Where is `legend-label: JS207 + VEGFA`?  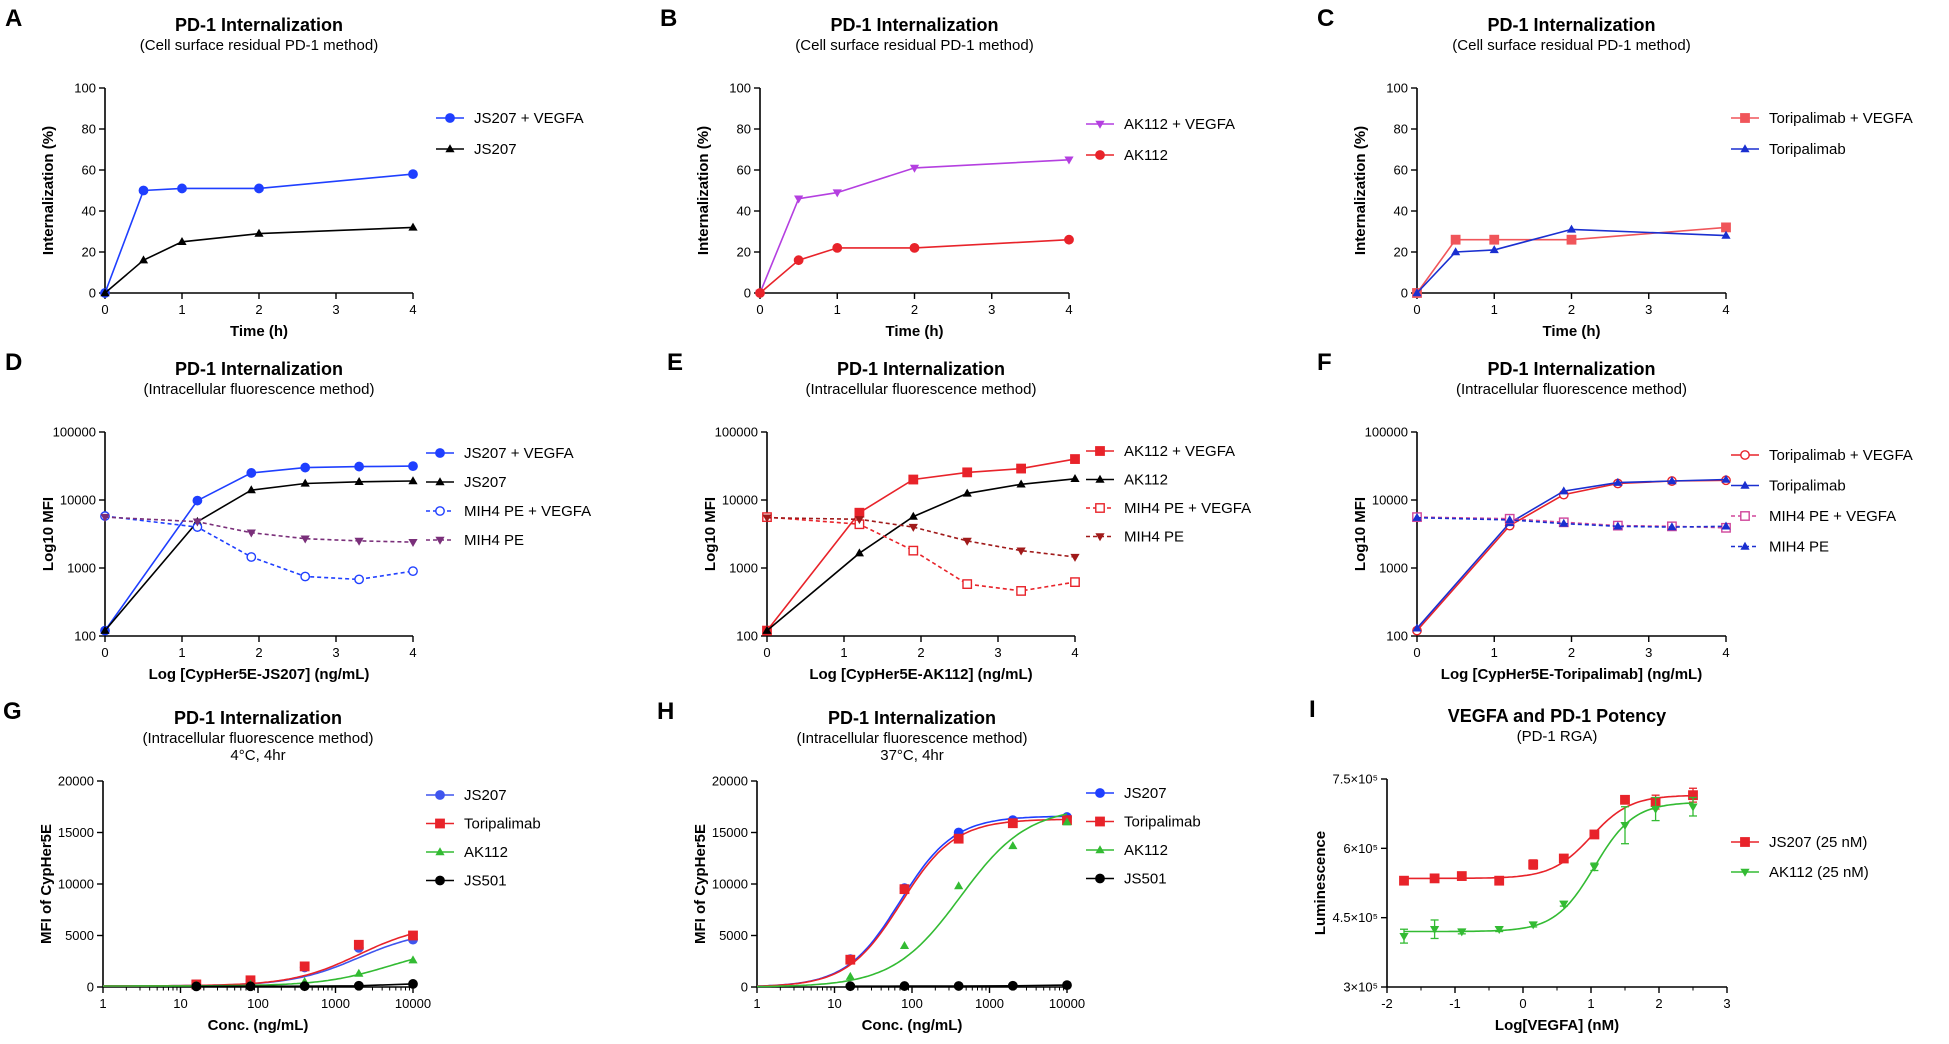 legend-label: JS207 + VEGFA is located at coordinates (529, 118).